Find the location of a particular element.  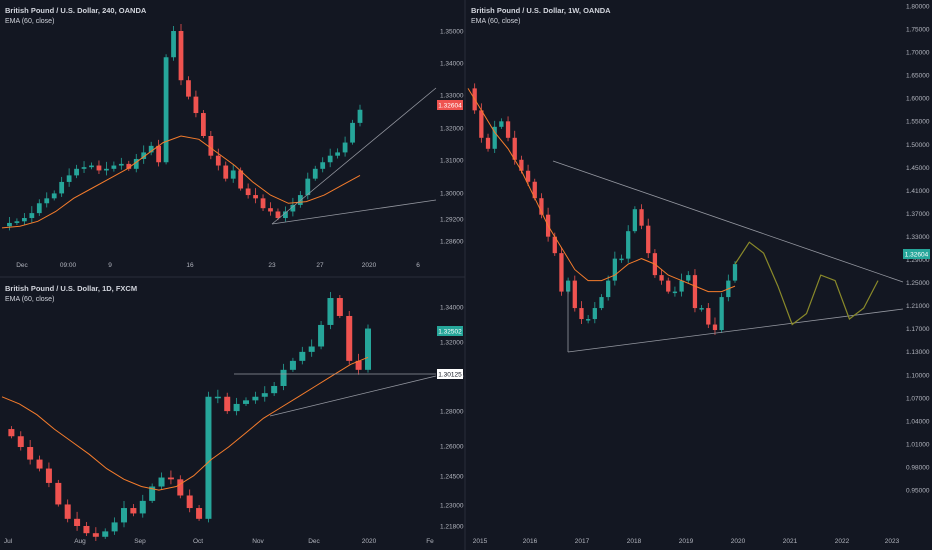

pane-4h-price-tick: 1.30000 is located at coordinates (452, 194).